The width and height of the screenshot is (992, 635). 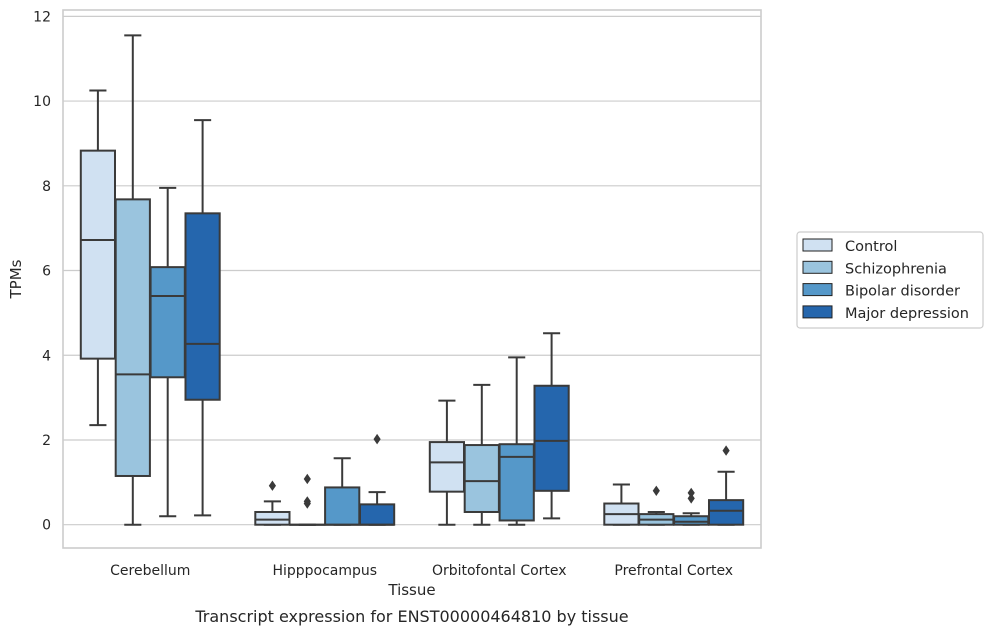 I want to click on y-axis-label: TPMs, so click(x=16, y=279).